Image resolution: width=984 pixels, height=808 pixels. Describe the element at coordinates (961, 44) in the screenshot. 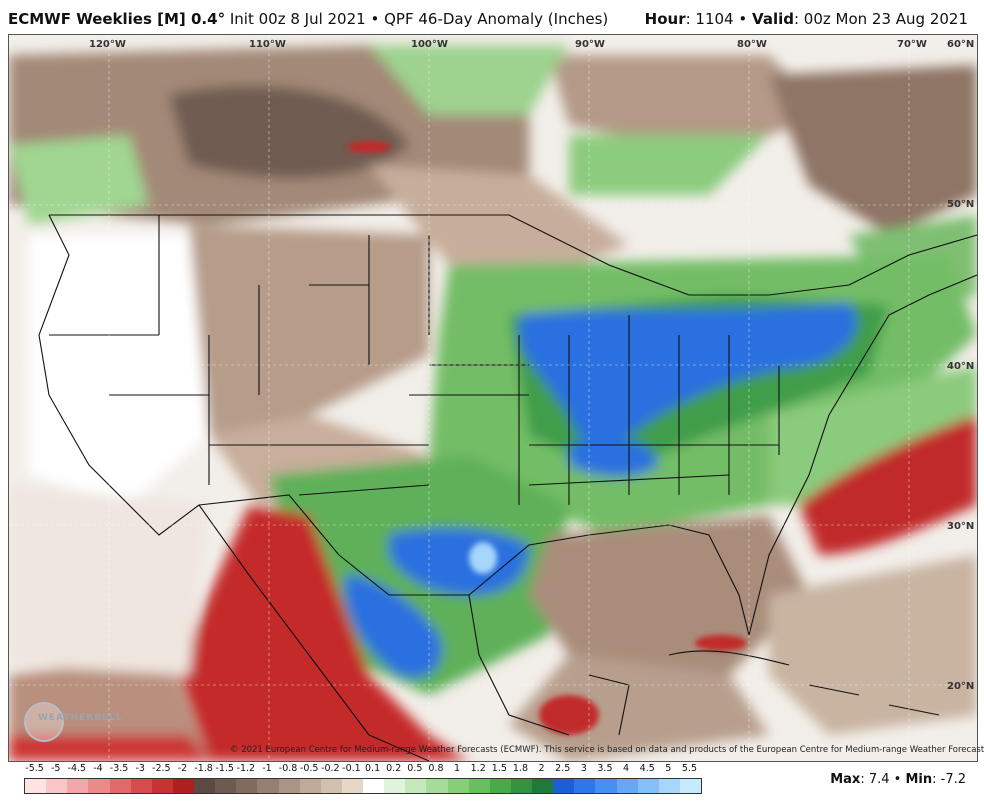

I see `lat-label-60n: 60°N` at that location.